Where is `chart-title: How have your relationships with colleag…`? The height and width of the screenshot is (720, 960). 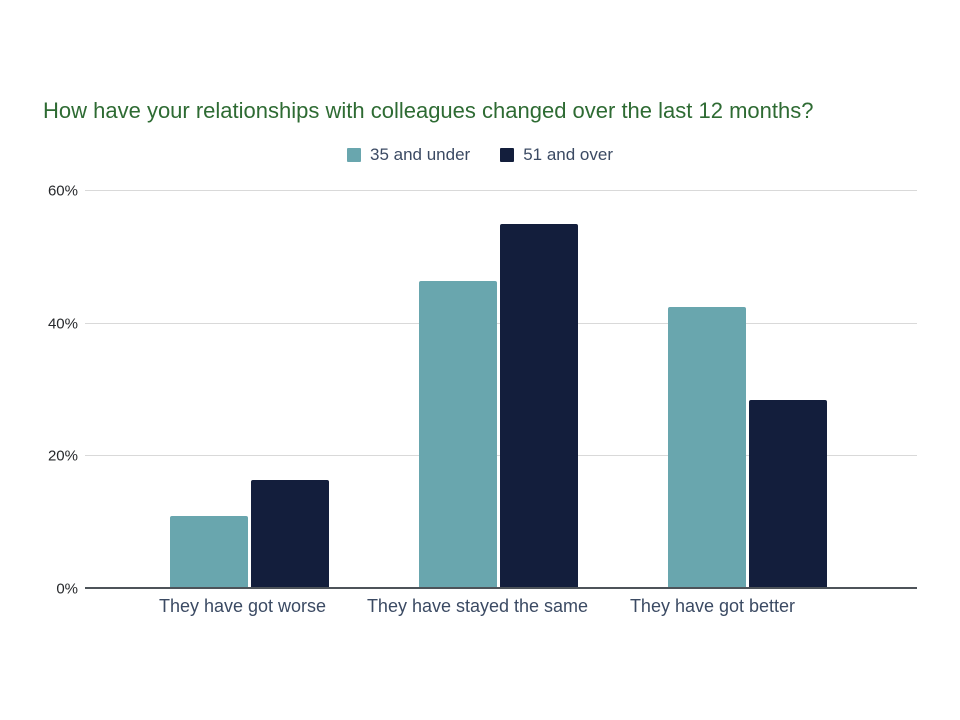
chart-title: How have your relationships with colleag… is located at coordinates (428, 110).